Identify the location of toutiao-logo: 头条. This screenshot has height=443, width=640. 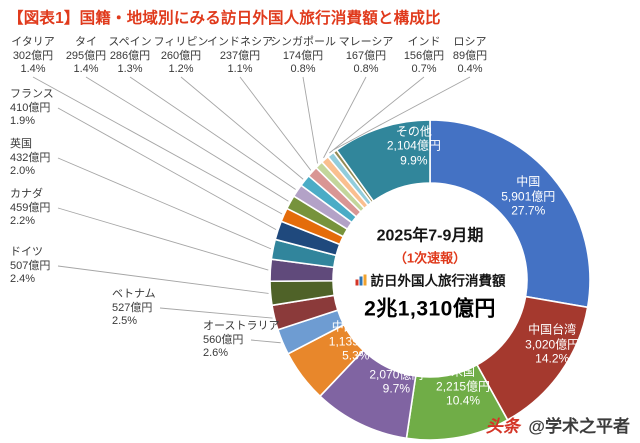
(502, 426).